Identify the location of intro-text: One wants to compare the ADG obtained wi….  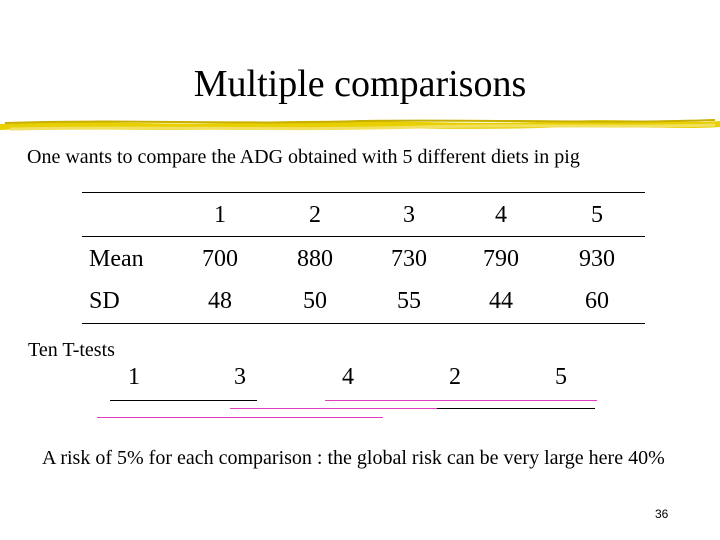
(303, 157).